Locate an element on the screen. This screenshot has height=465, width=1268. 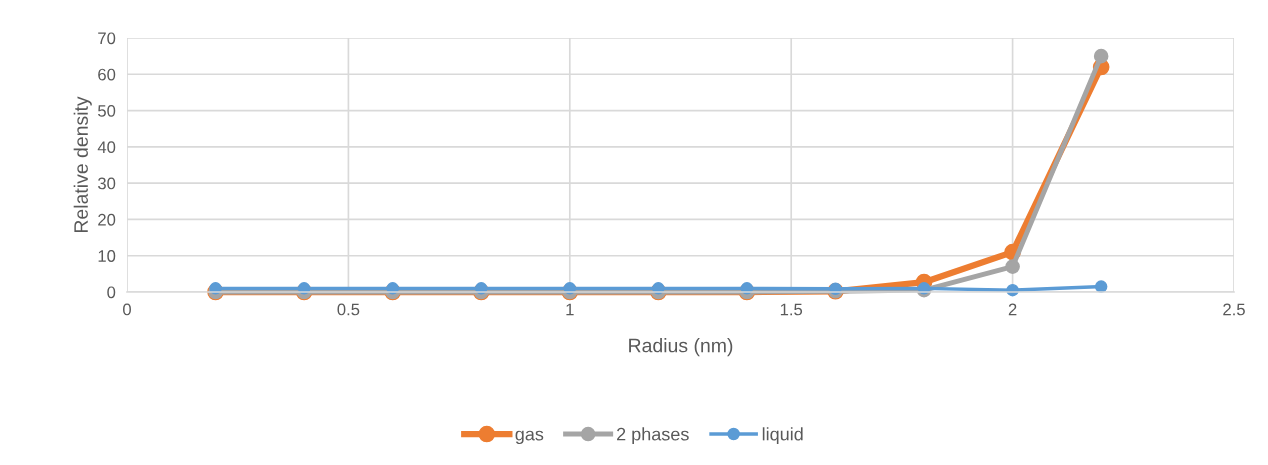
y-tick-label: 70 is located at coordinates (107, 38).